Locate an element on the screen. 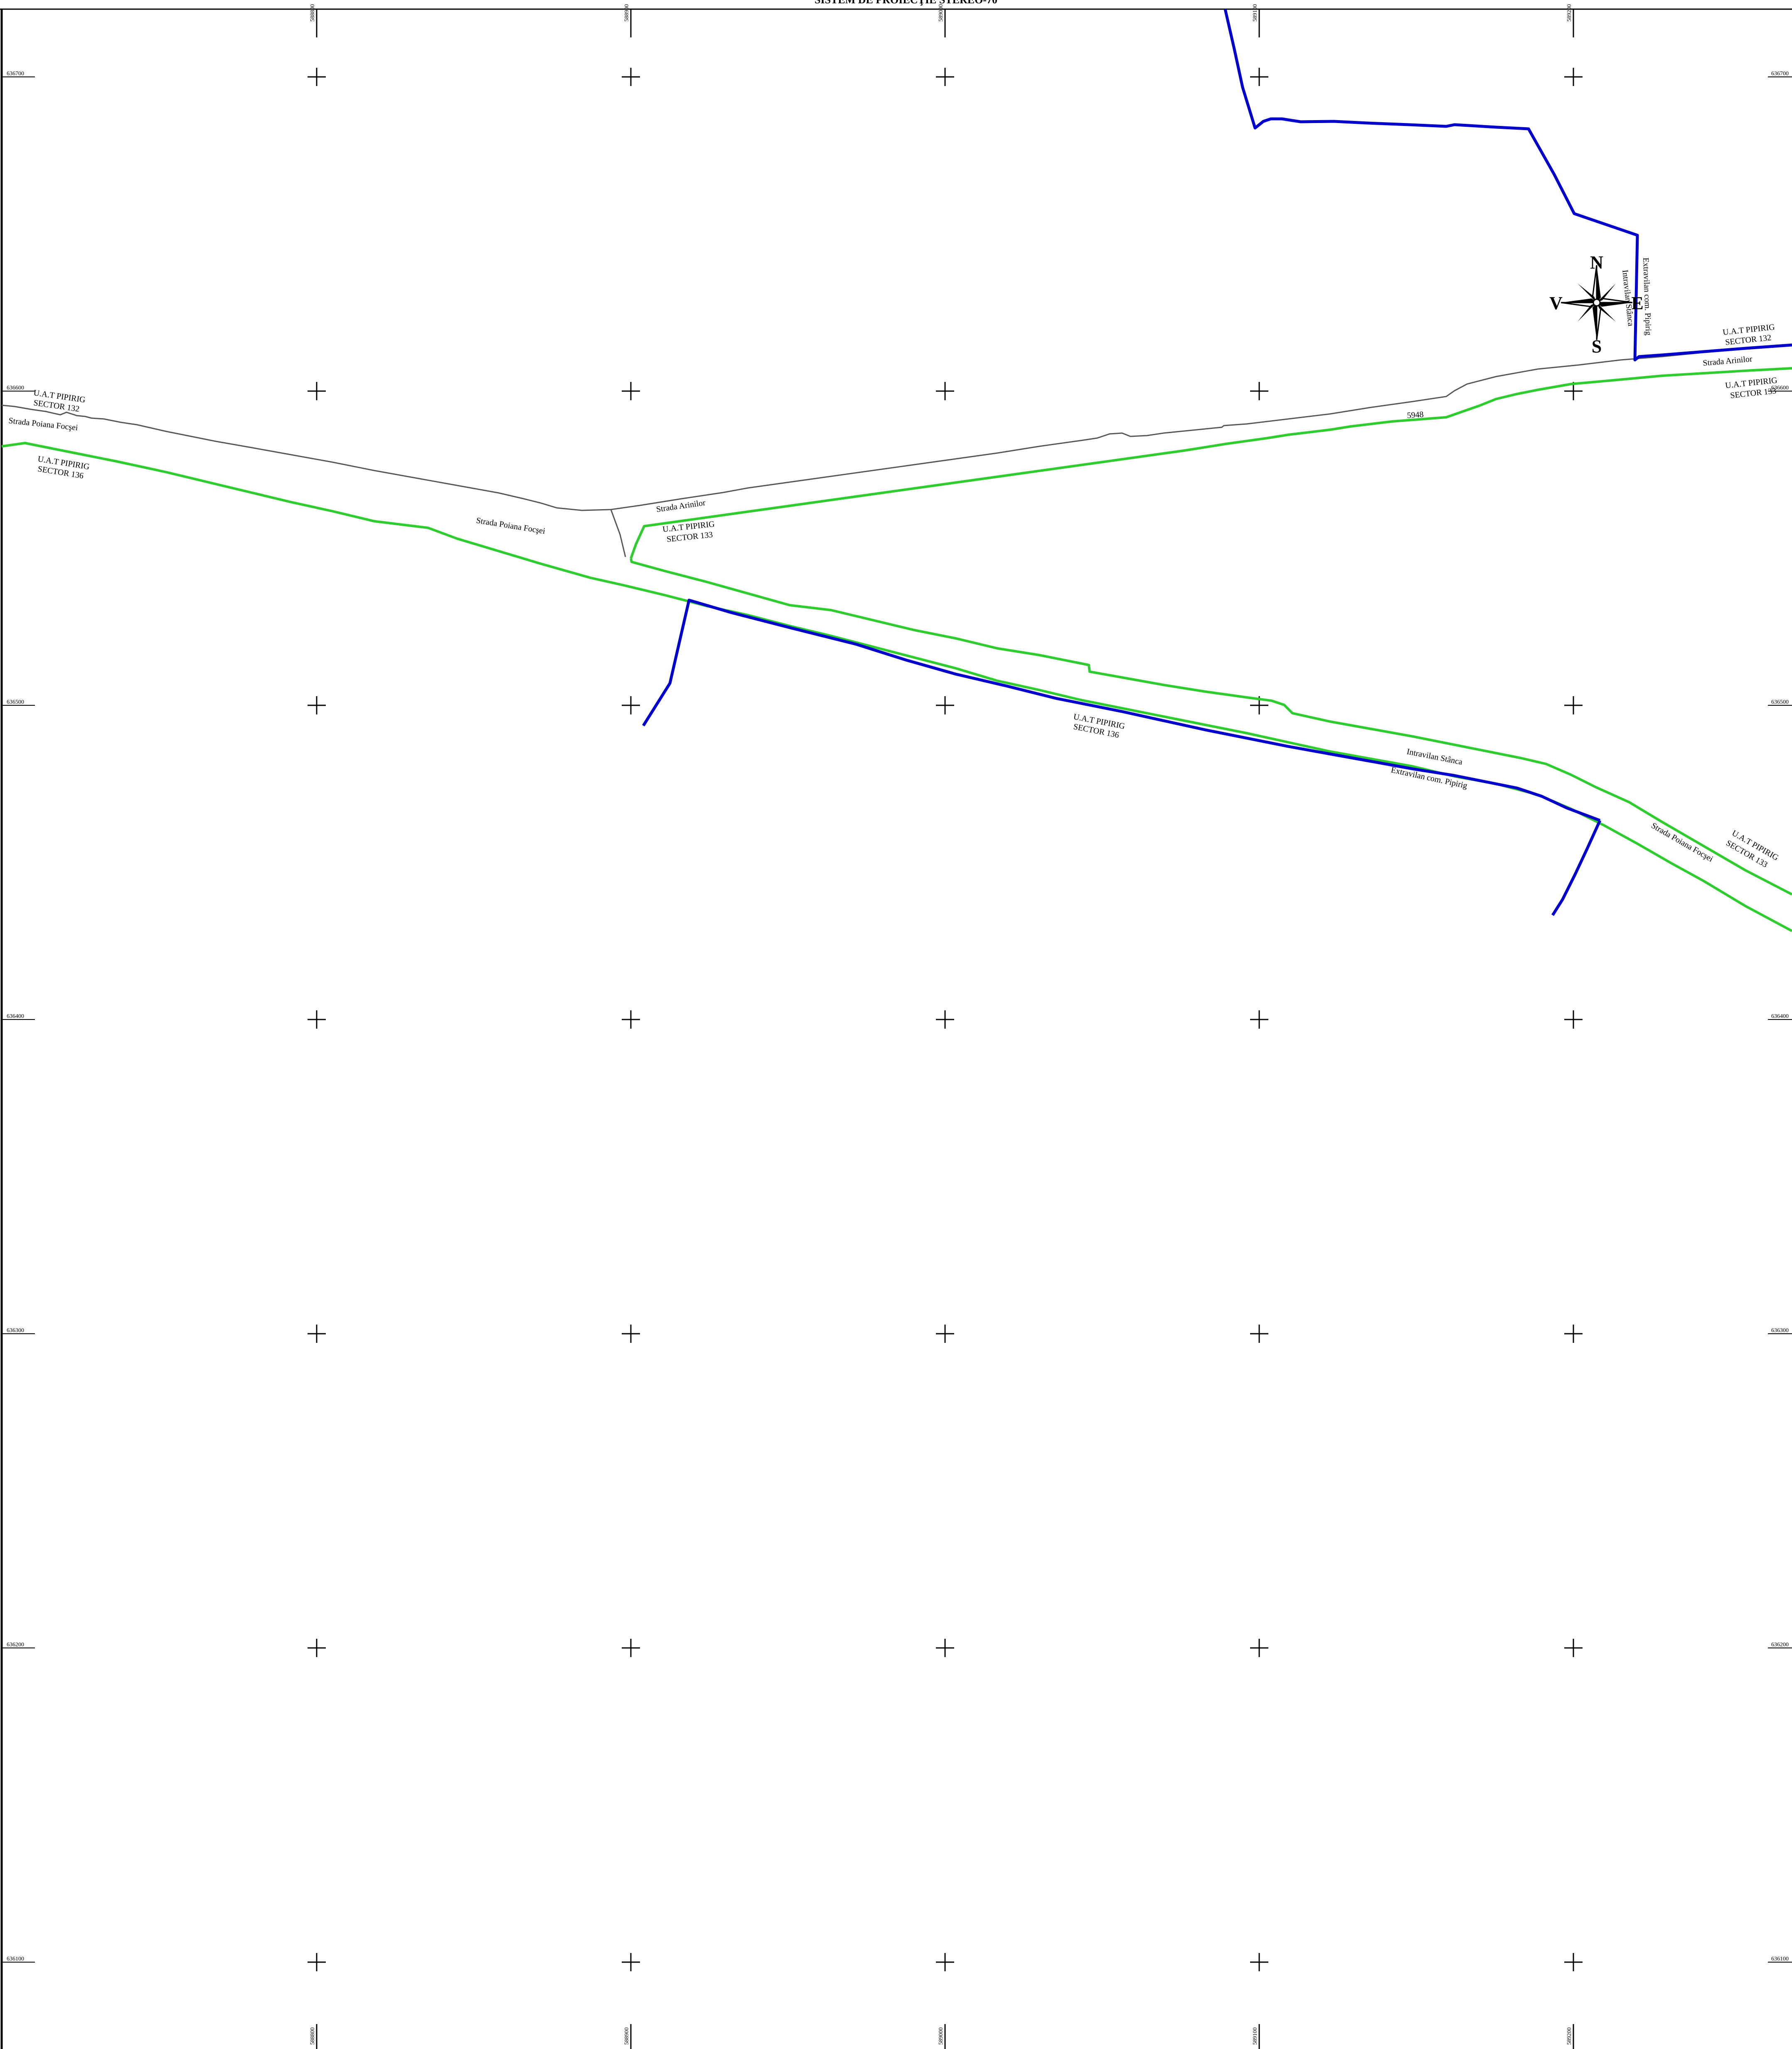 This screenshot has width=1792, height=2049. grid-y-label-right: 636200 is located at coordinates (1780, 1645).